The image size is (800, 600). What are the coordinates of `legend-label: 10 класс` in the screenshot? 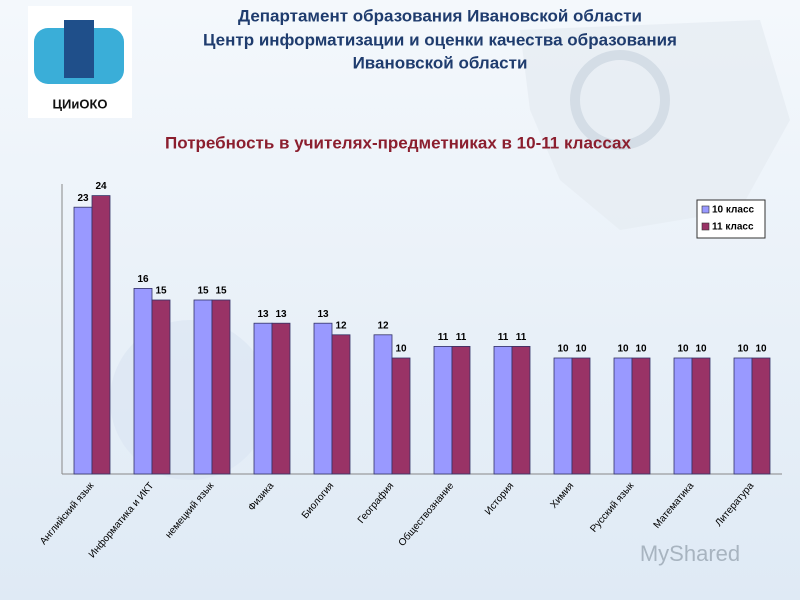 It's located at (733, 210).